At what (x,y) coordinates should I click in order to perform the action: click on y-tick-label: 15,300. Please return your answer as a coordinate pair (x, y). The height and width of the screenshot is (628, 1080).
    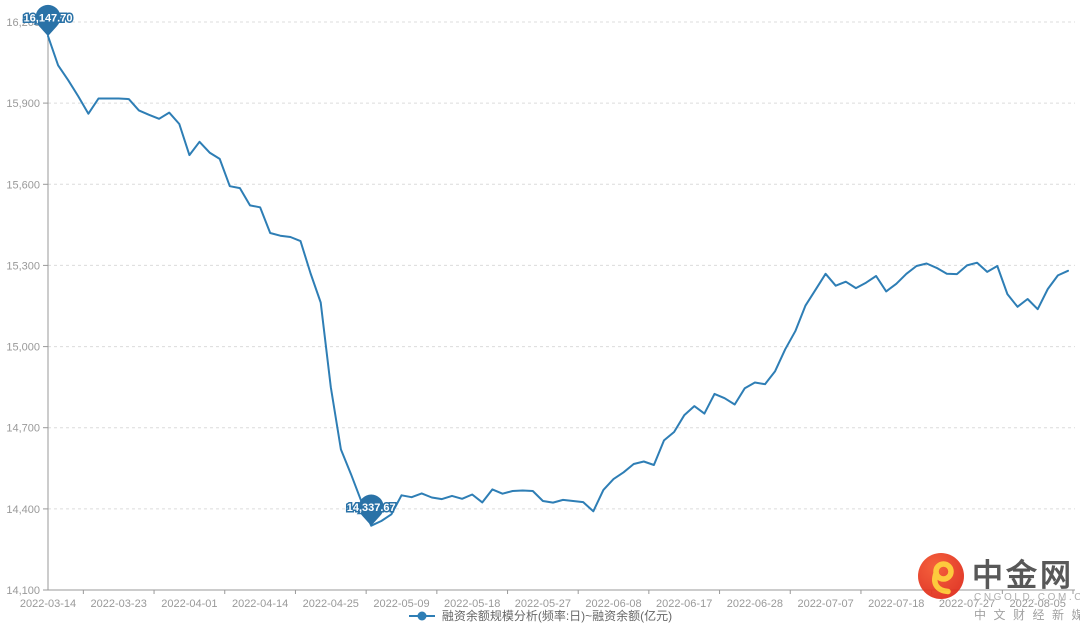
    Looking at the image, I should click on (23, 266).